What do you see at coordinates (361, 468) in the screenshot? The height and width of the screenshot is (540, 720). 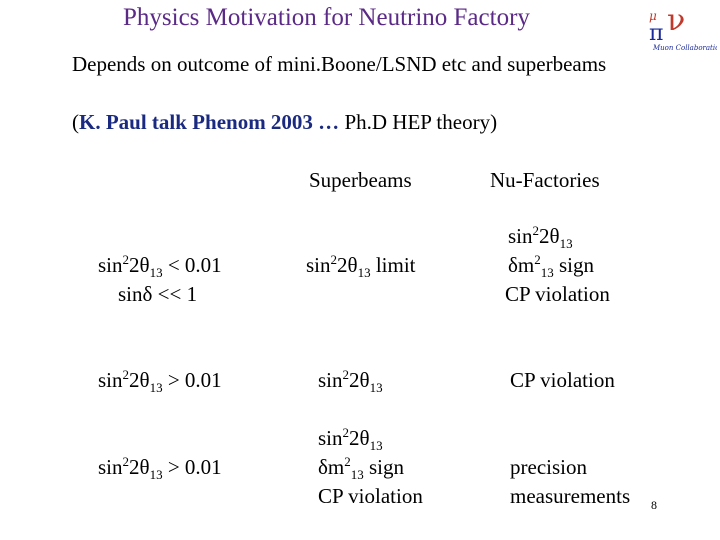 I see `row3-superbeams-dm-sign: δm213 sign` at bounding box center [361, 468].